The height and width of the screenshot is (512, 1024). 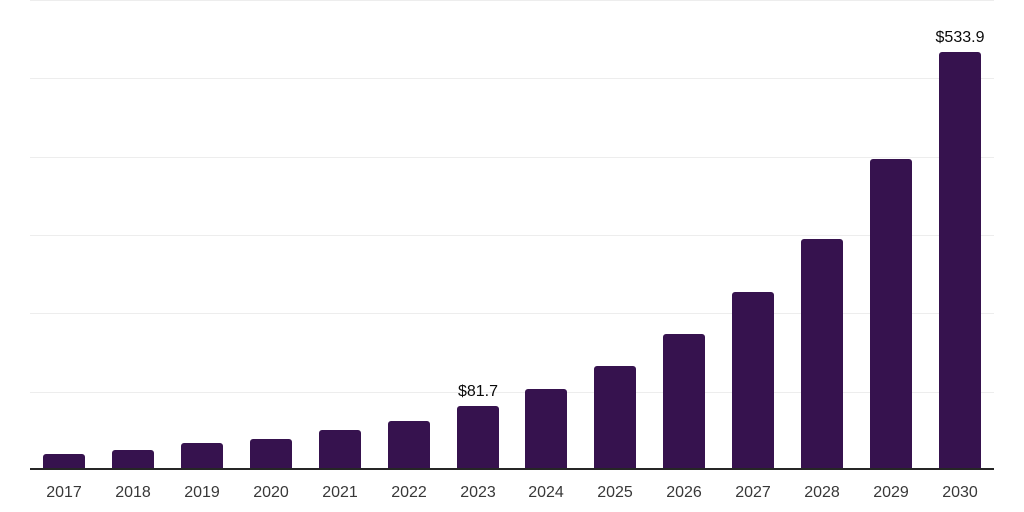 What do you see at coordinates (822, 354) in the screenshot?
I see `bar-2028` at bounding box center [822, 354].